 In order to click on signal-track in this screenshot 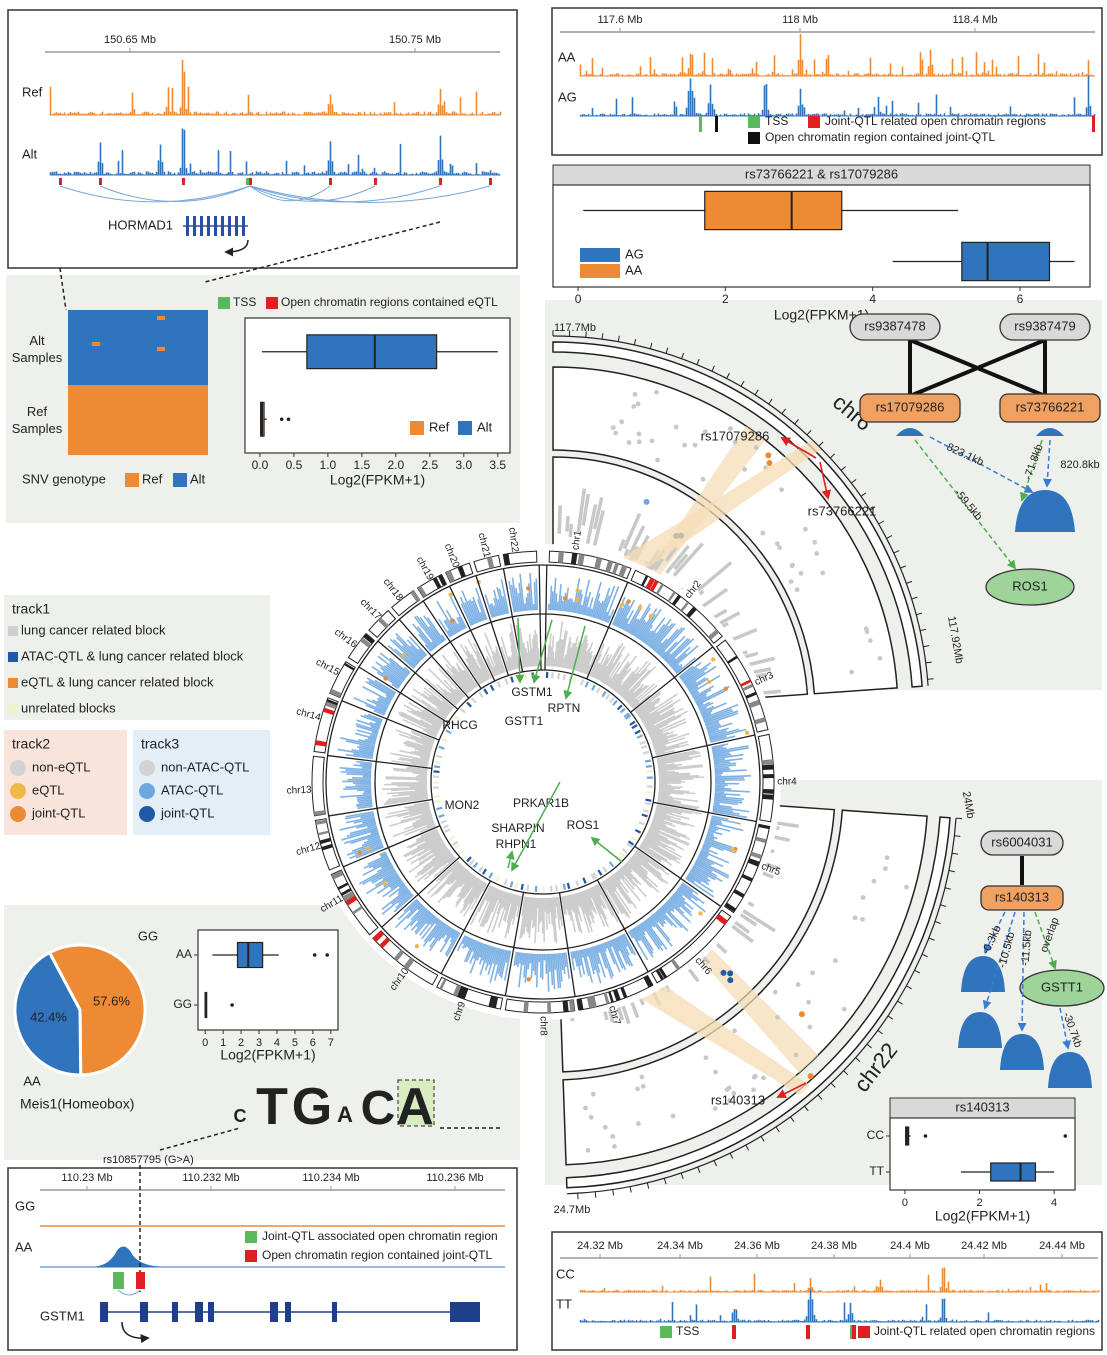, I will do `click(839, 1280)`.